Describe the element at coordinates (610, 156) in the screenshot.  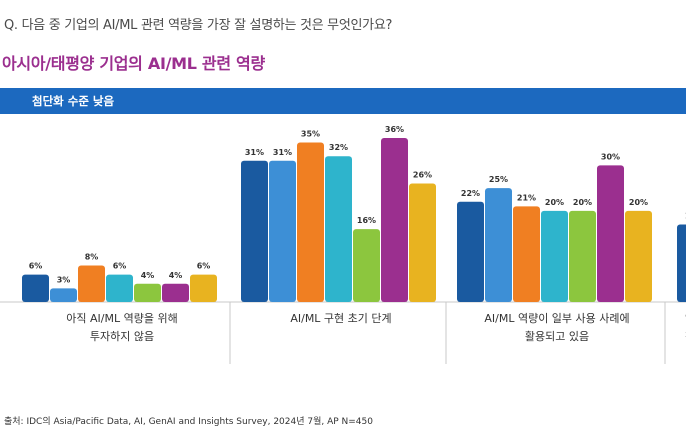
I see `data-label: 30%` at that location.